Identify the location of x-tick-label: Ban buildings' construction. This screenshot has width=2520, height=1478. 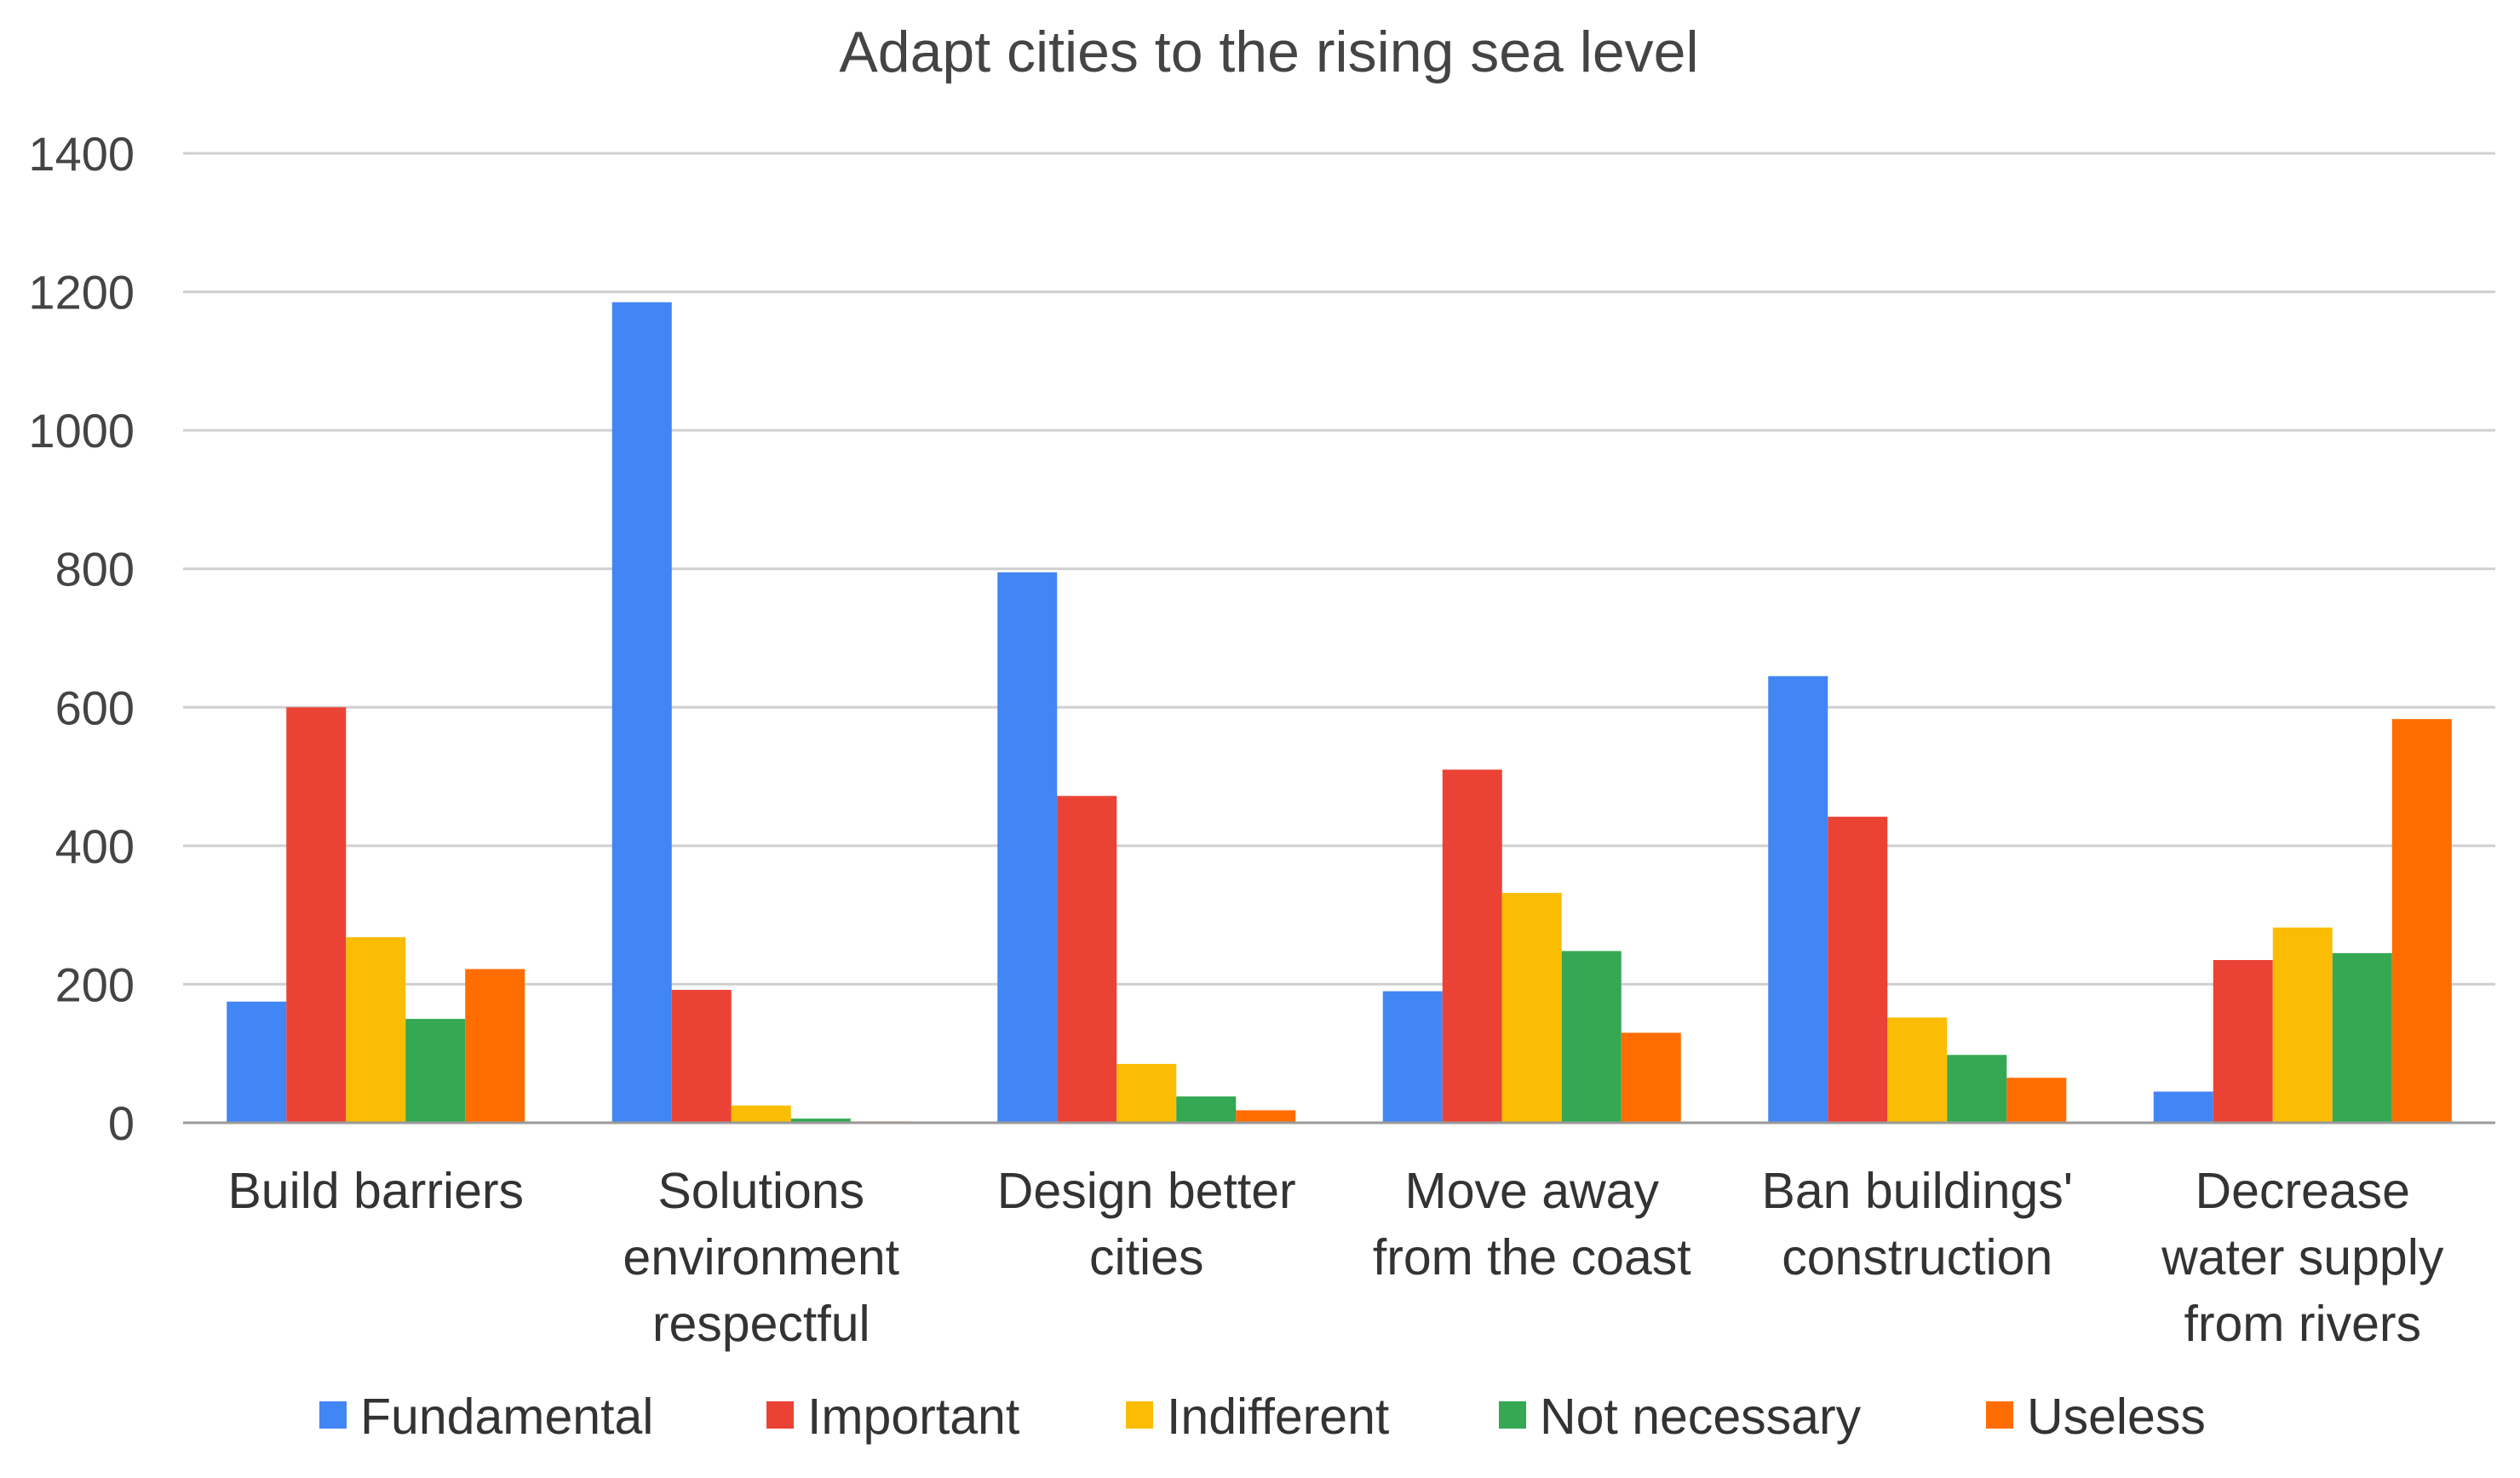
(1917, 1224).